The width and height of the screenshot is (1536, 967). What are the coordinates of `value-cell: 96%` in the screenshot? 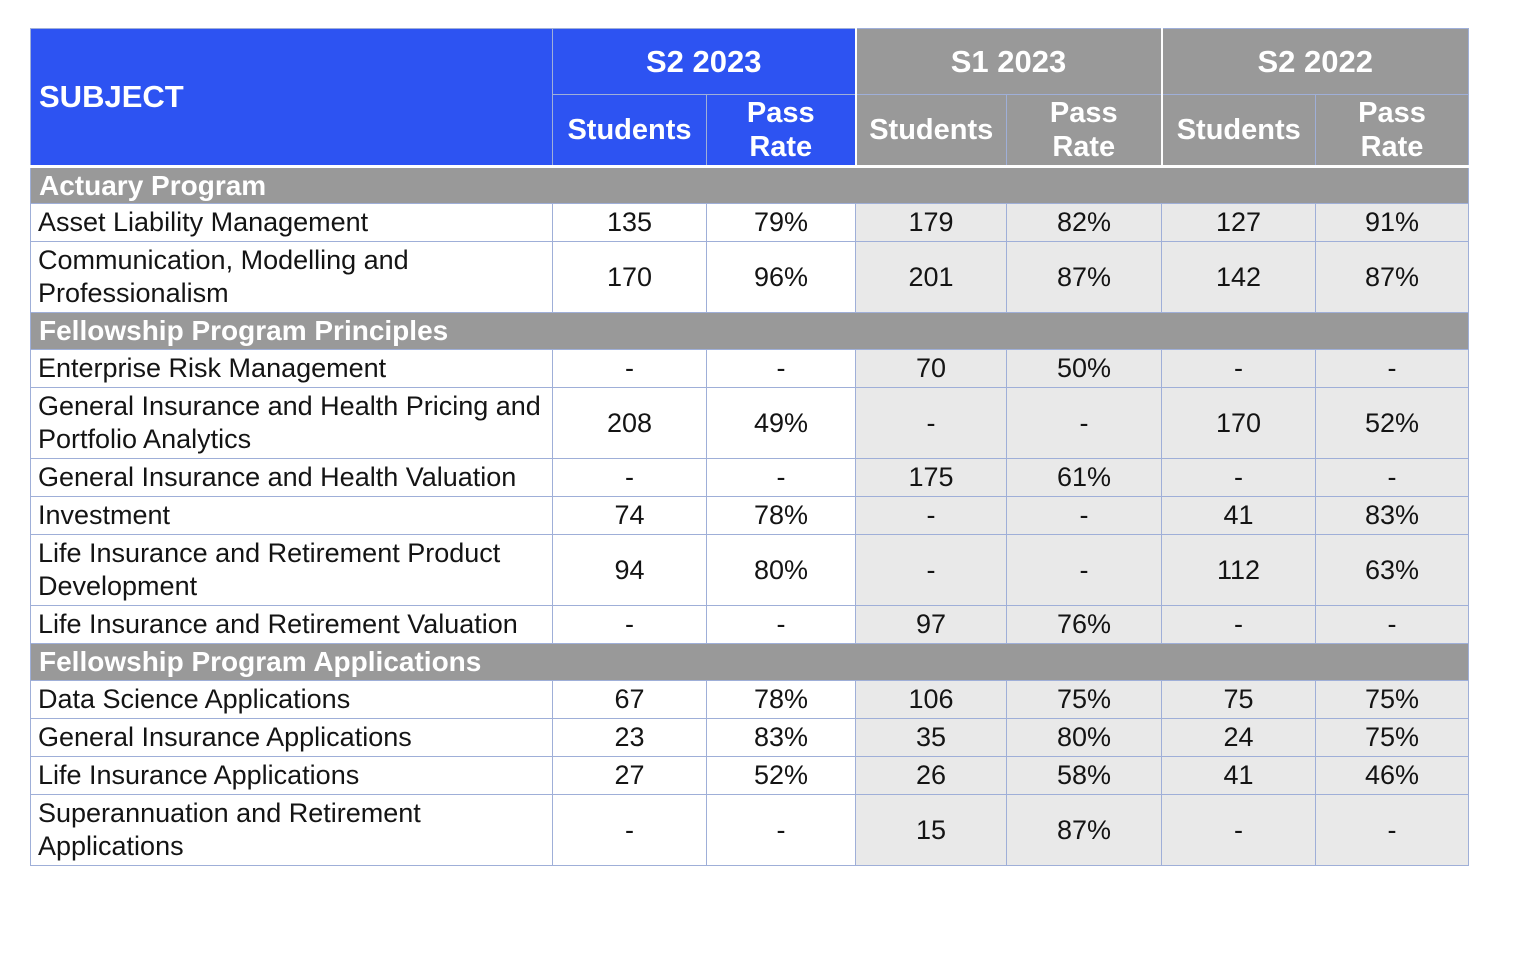 It's located at (781, 277).